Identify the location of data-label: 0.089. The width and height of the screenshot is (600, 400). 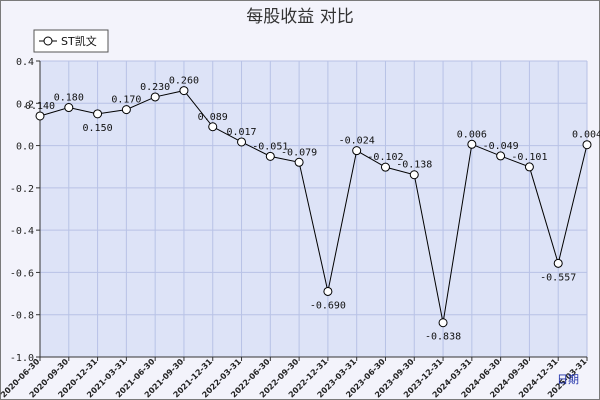
(213, 117).